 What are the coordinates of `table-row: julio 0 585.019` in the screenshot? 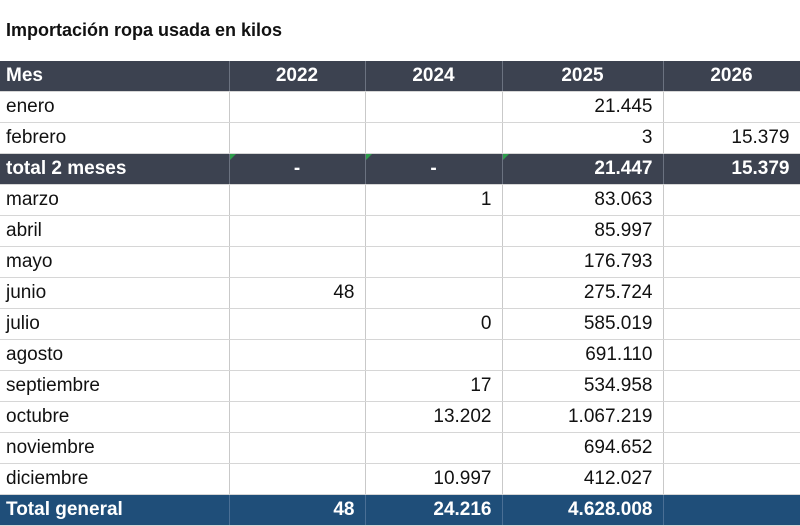 It's located at (400, 324).